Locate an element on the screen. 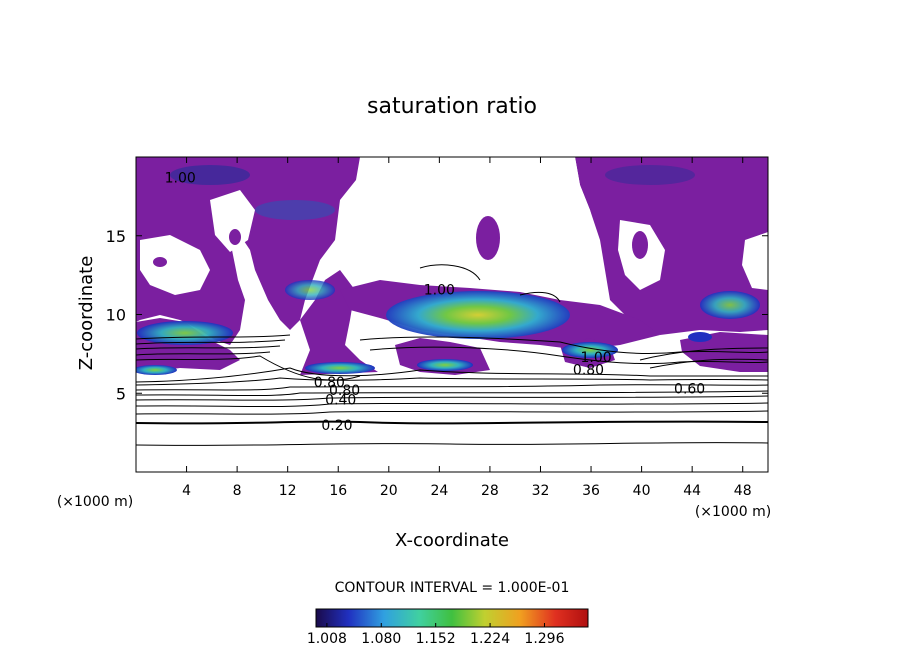 This screenshot has width=904, height=654. cloud-core-top-center is located at coordinates (295, 210).